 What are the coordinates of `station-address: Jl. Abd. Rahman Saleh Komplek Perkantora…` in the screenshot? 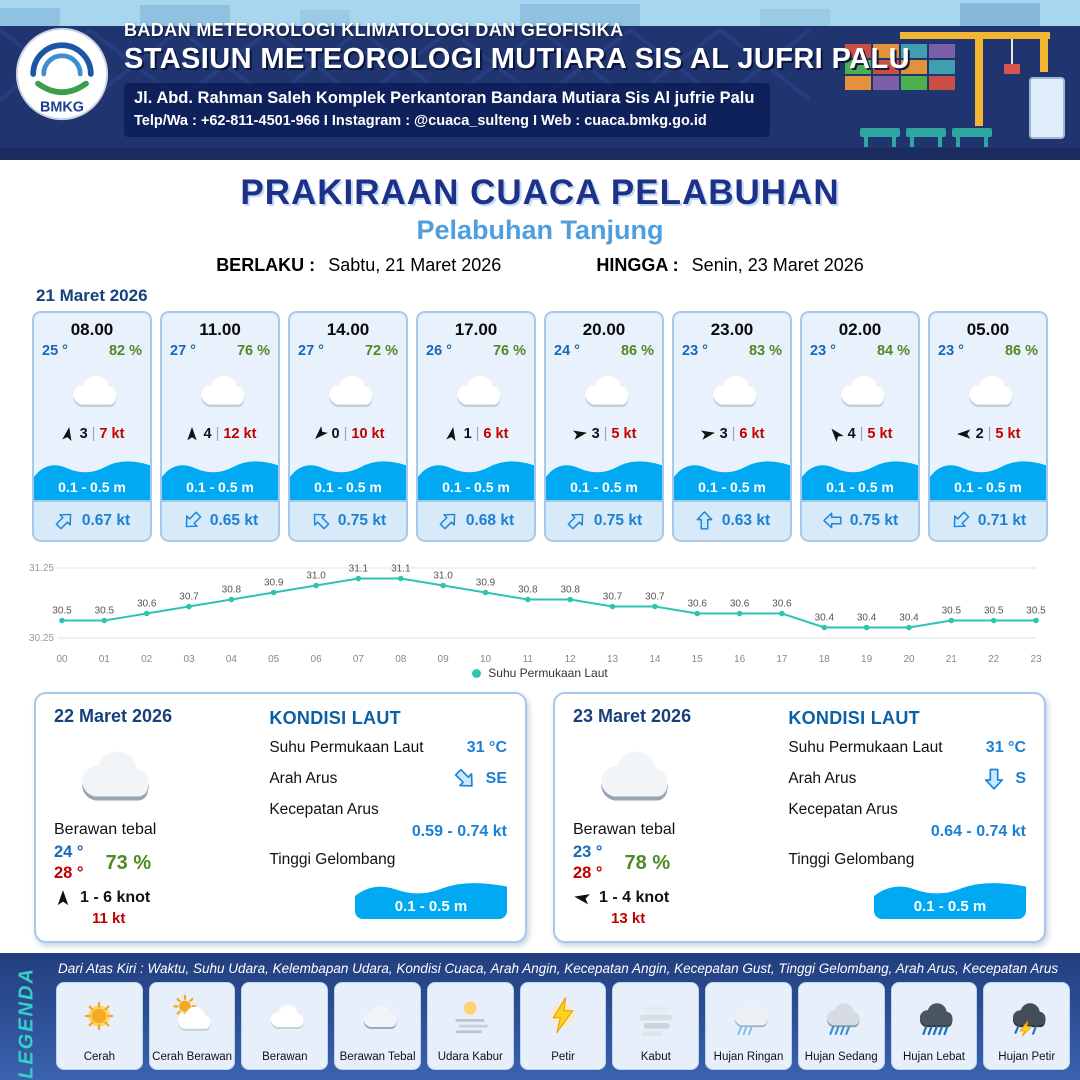 It's located at (444, 98).